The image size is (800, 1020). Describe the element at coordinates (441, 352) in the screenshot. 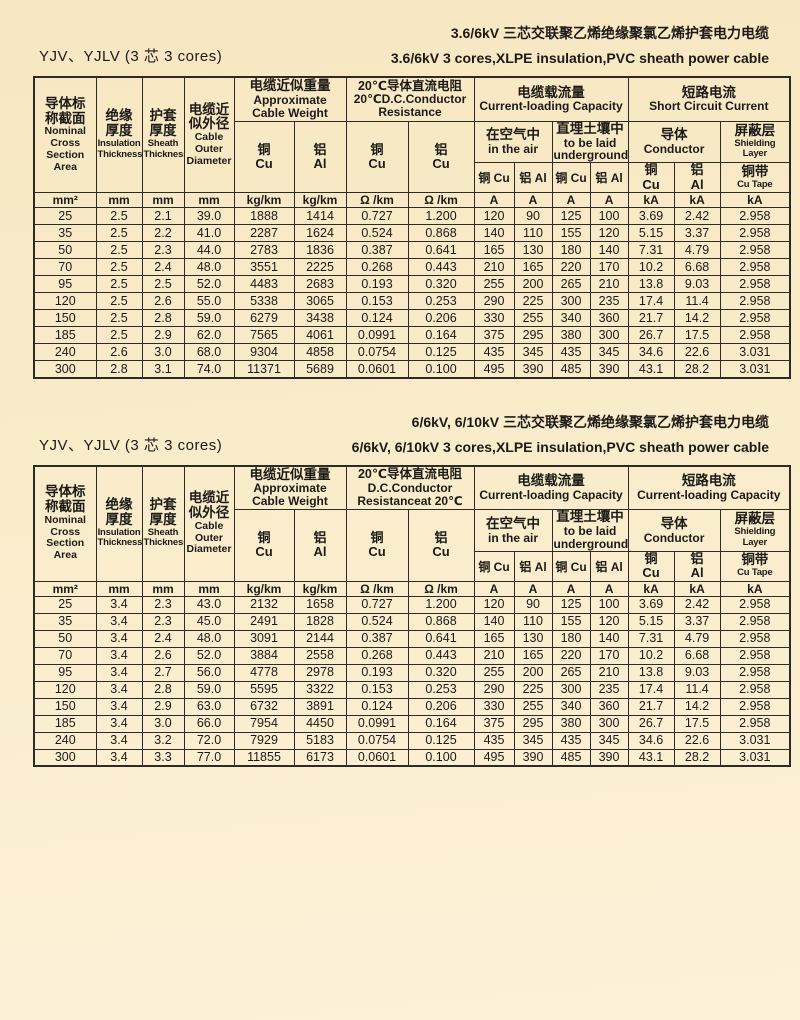

I see `data-cell: 0.125` at that location.